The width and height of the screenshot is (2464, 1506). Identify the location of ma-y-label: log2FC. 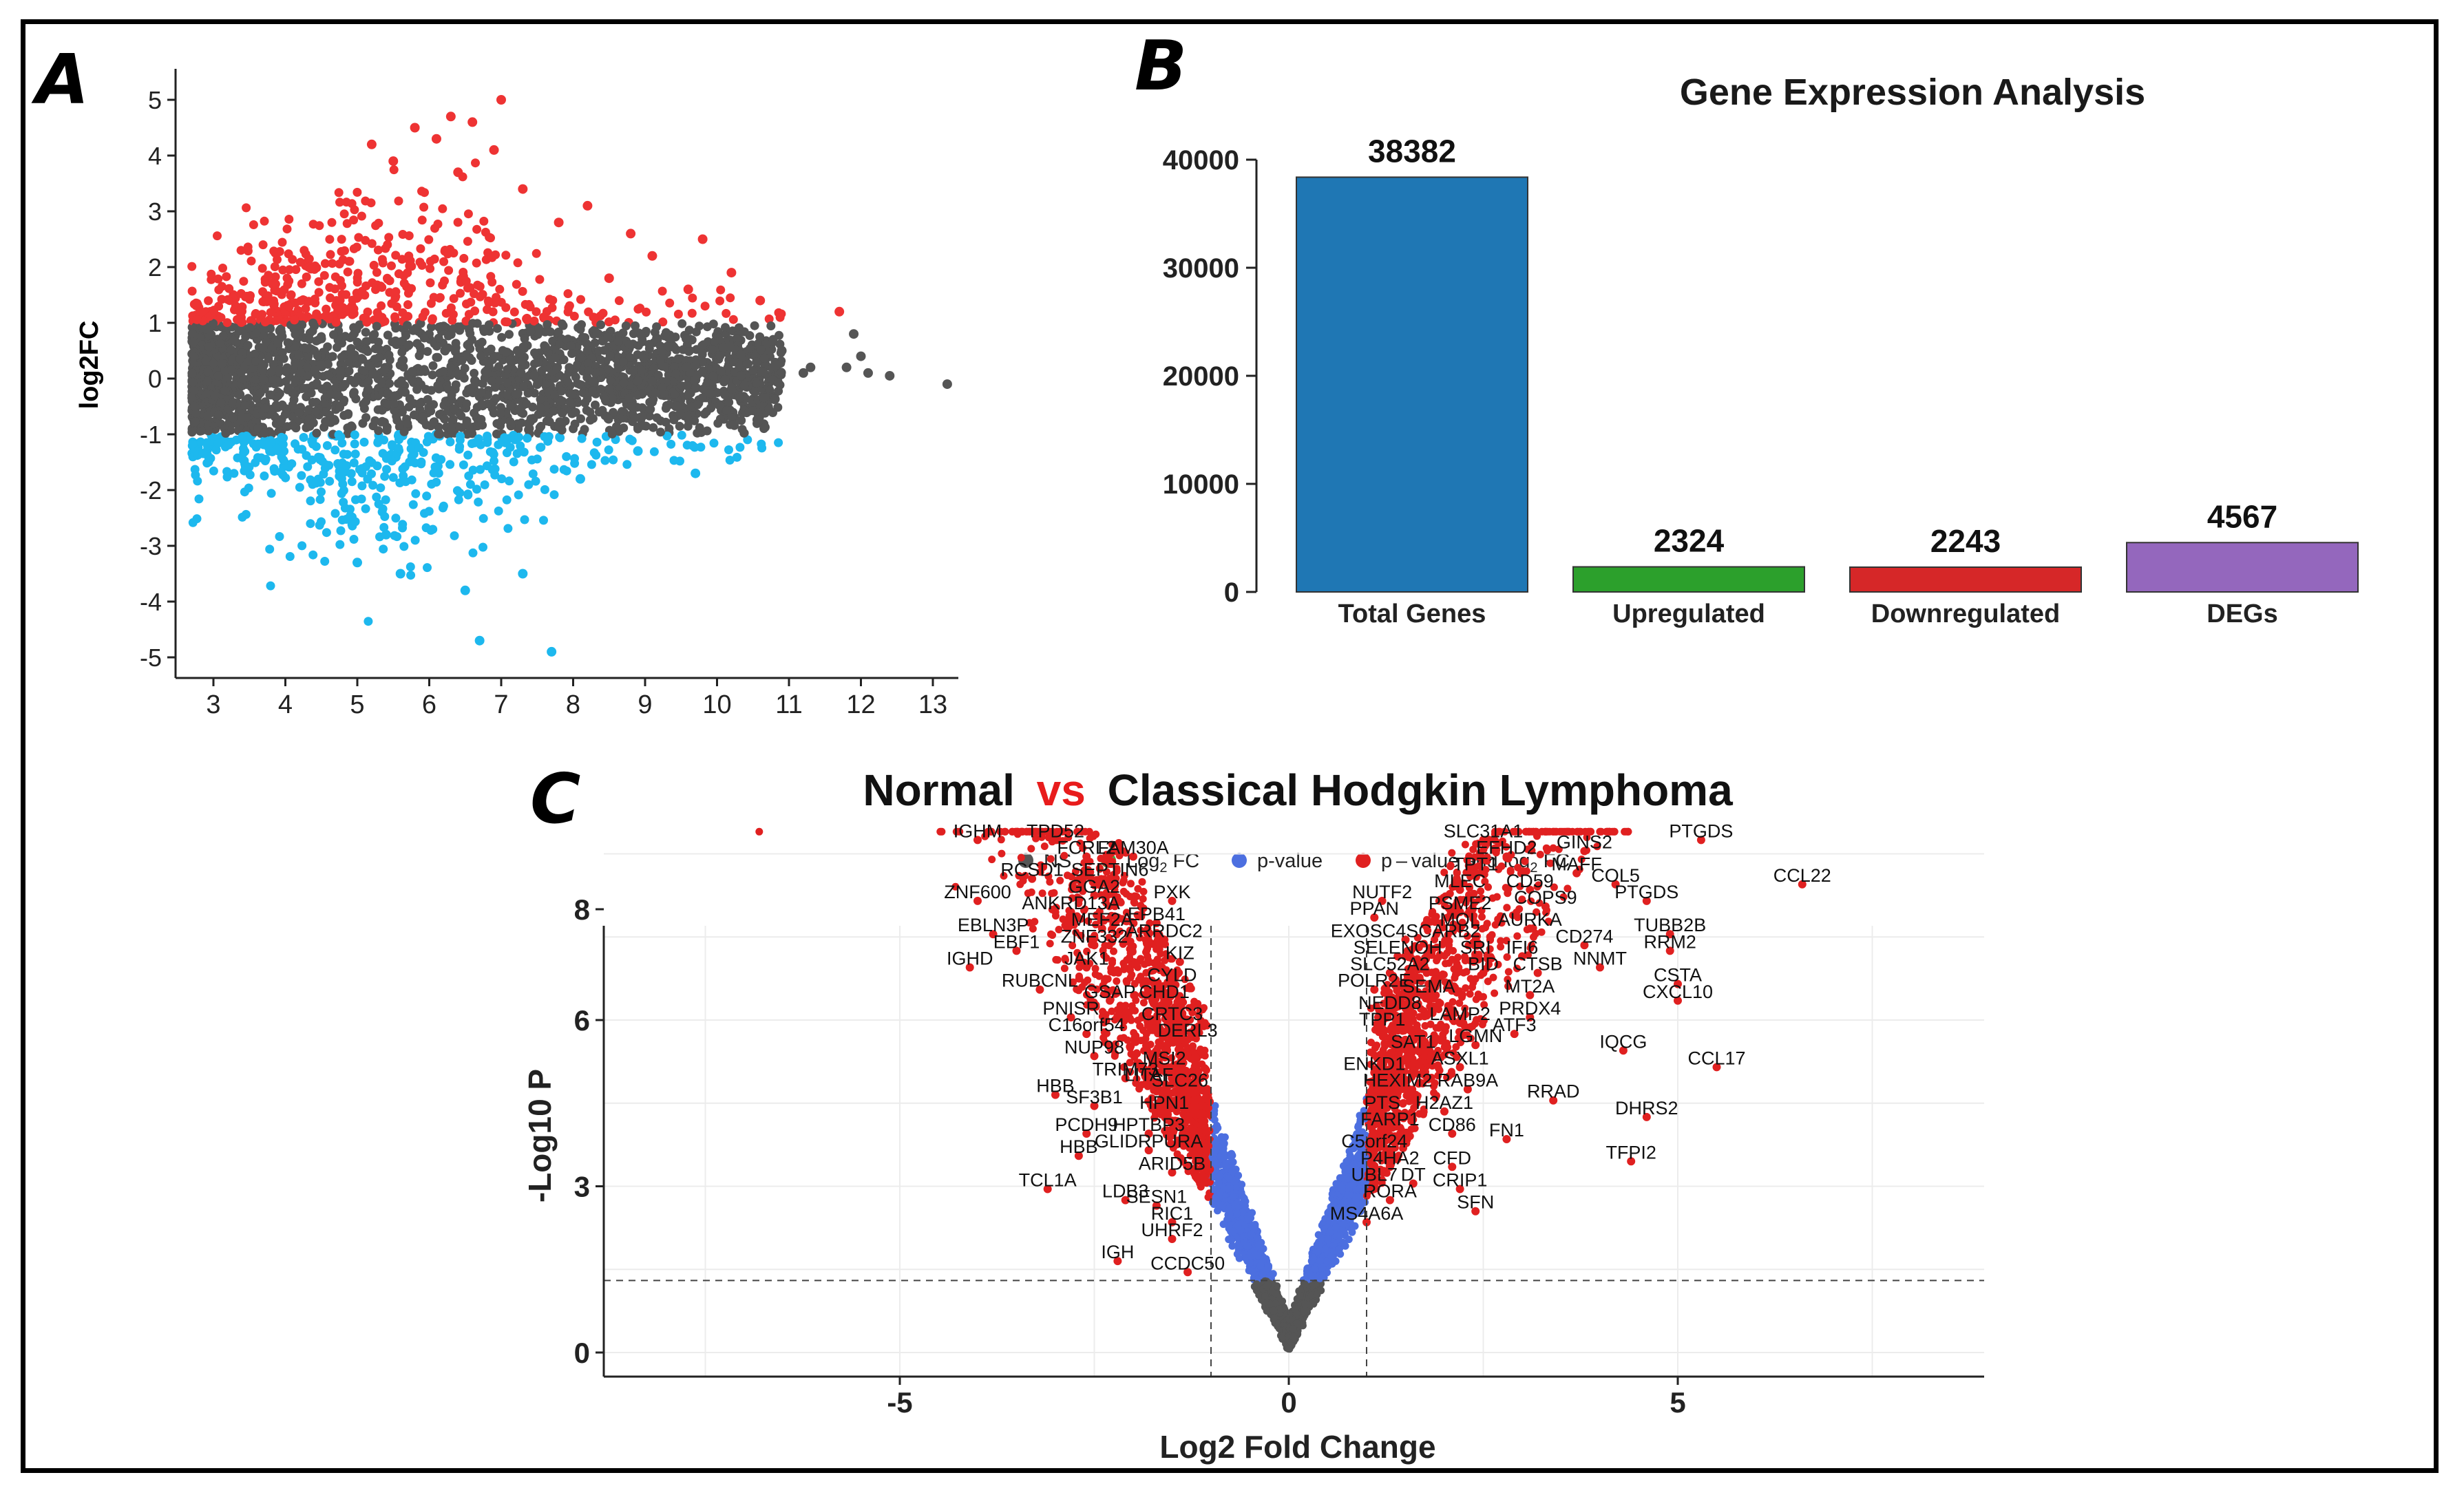
(89, 365).